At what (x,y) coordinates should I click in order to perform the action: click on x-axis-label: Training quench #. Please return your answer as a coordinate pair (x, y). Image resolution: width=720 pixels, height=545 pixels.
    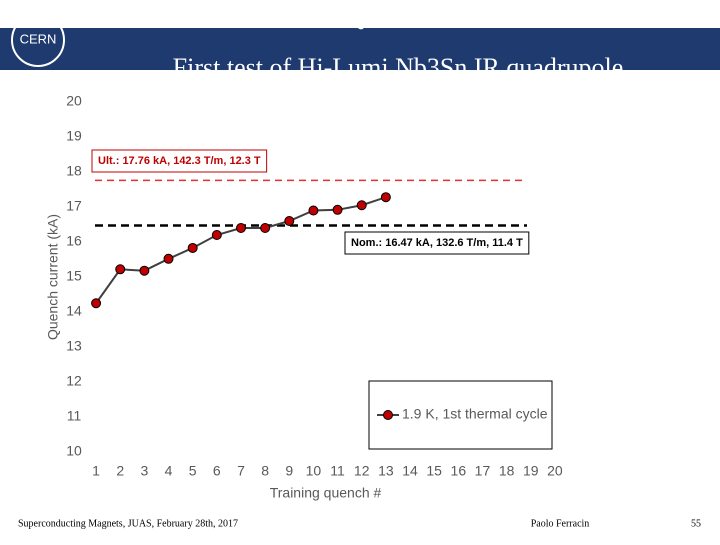
    Looking at the image, I should click on (326, 493).